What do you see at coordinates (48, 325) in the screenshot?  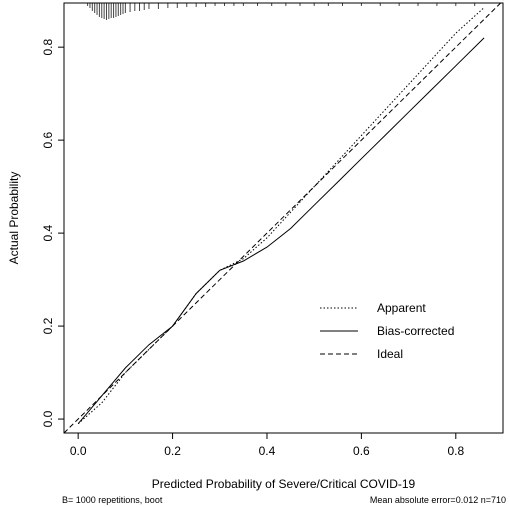 I see `y-tick-label-1: 0.2` at bounding box center [48, 325].